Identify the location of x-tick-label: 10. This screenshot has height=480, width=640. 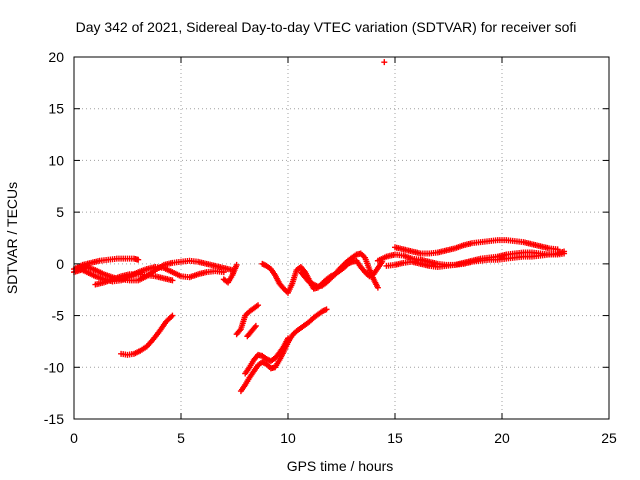
(288, 438).